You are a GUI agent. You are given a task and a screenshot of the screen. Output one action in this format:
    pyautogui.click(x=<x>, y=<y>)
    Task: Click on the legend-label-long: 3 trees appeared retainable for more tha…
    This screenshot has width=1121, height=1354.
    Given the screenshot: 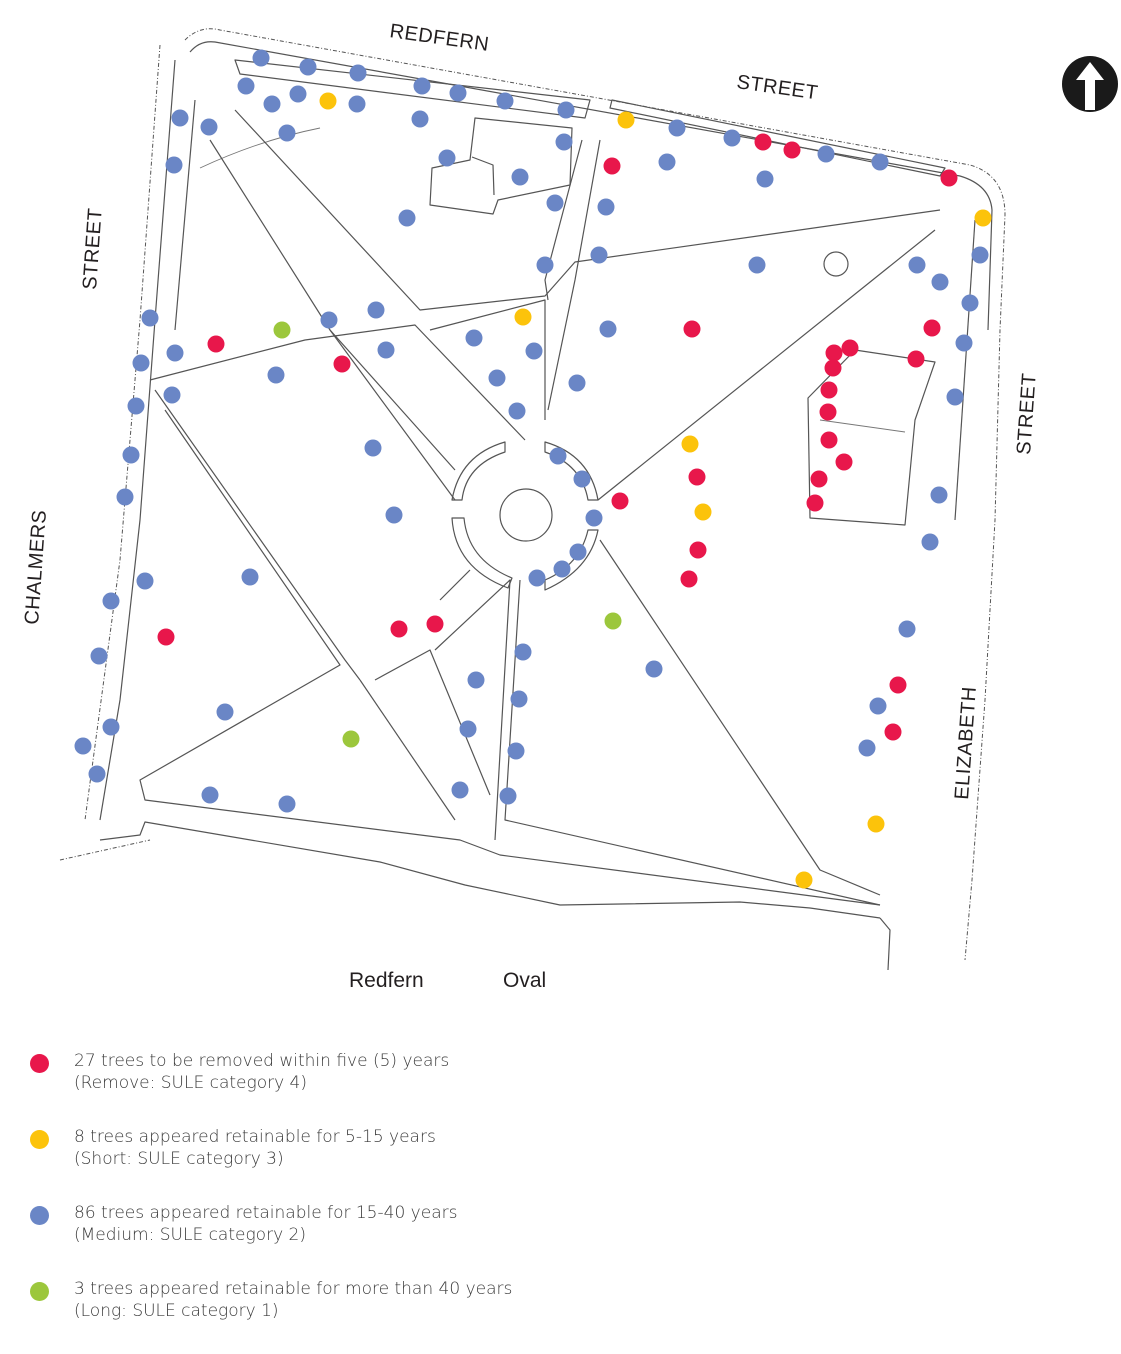 What is the action you would take?
    pyautogui.click(x=293, y=1289)
    